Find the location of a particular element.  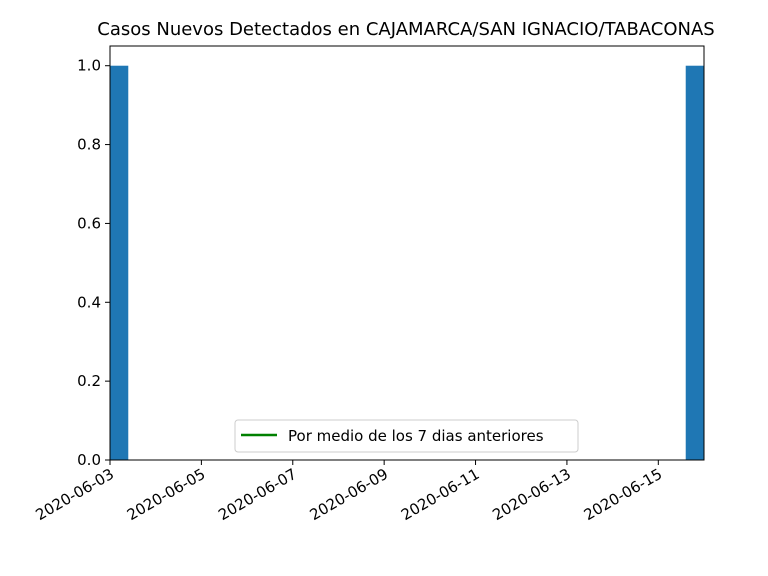

x-tick-label: 2020-06-03 is located at coordinates (74, 494).